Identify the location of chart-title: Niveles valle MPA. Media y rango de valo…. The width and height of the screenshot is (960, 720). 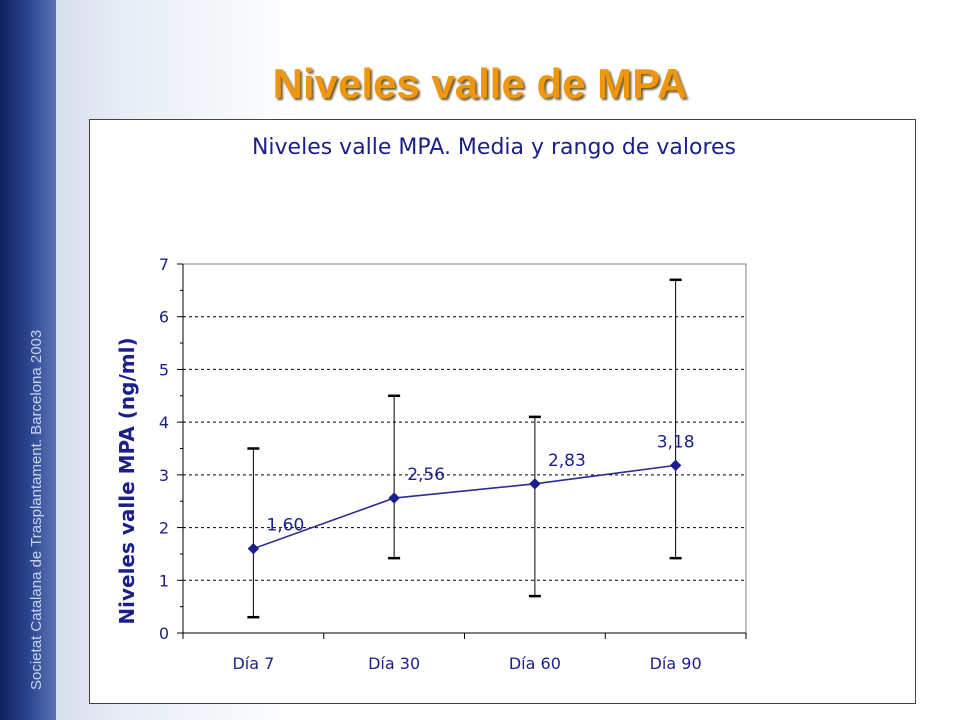
(494, 147).